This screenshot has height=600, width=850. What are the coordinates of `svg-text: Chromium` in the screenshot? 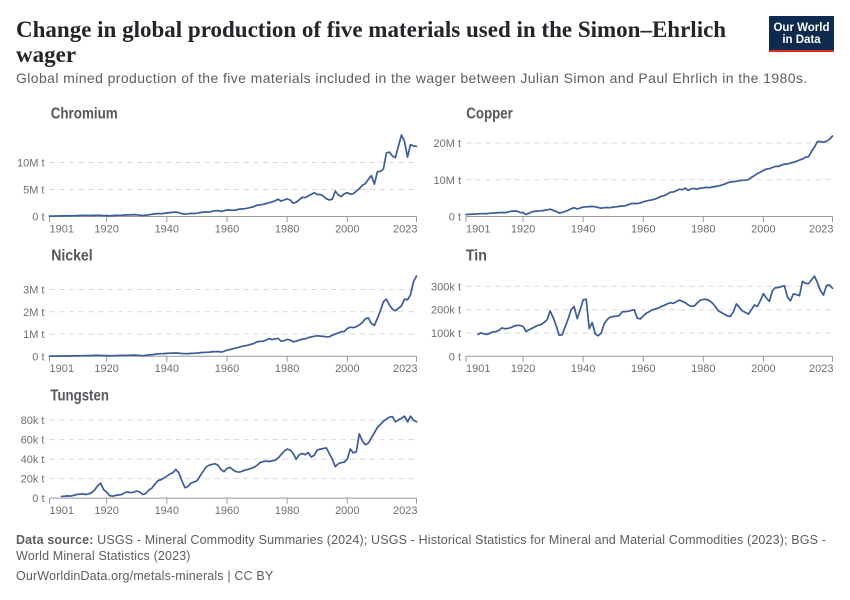 It's located at (84, 114).